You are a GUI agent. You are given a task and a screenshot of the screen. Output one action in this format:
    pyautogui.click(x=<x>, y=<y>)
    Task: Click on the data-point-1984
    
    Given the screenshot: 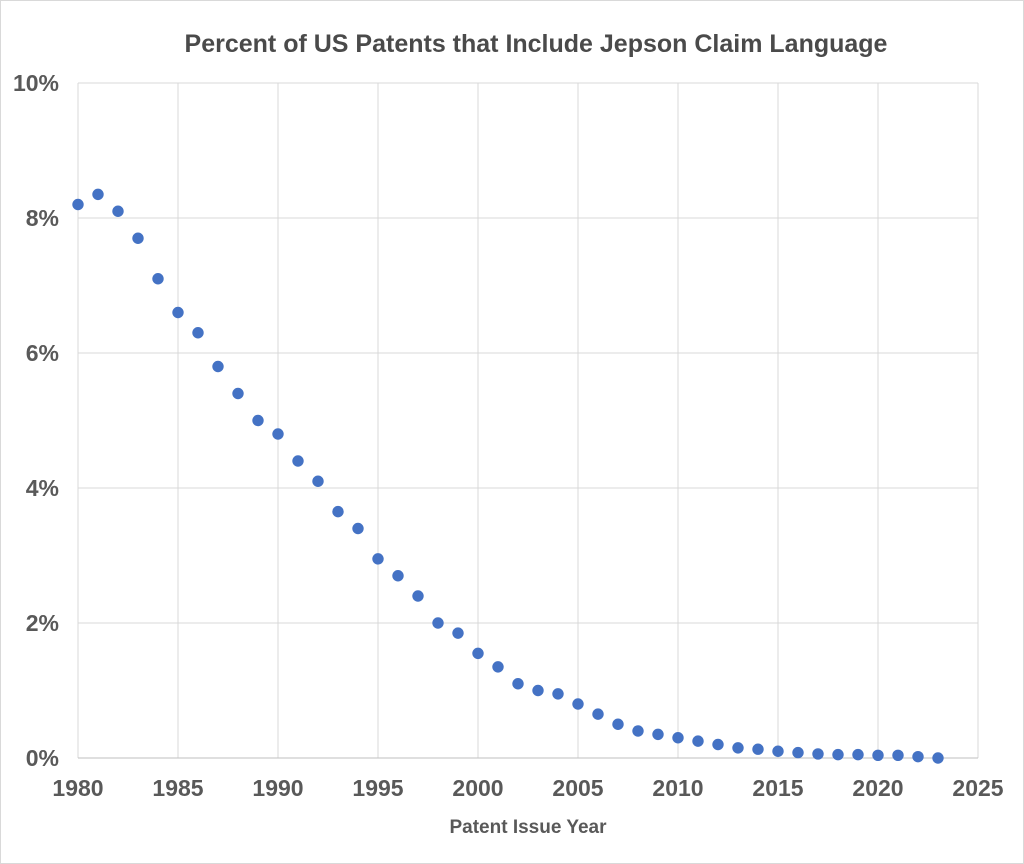 What is the action you would take?
    pyautogui.click(x=158, y=279)
    